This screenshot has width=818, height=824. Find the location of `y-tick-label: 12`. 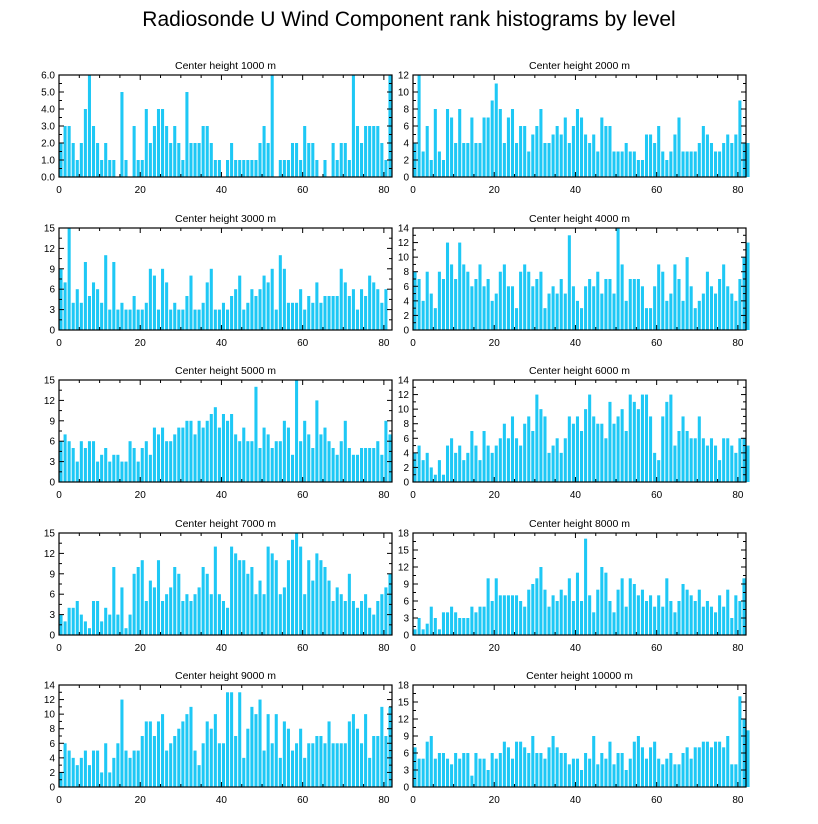

y-tick-label: 12 is located at coordinates (404, 395).